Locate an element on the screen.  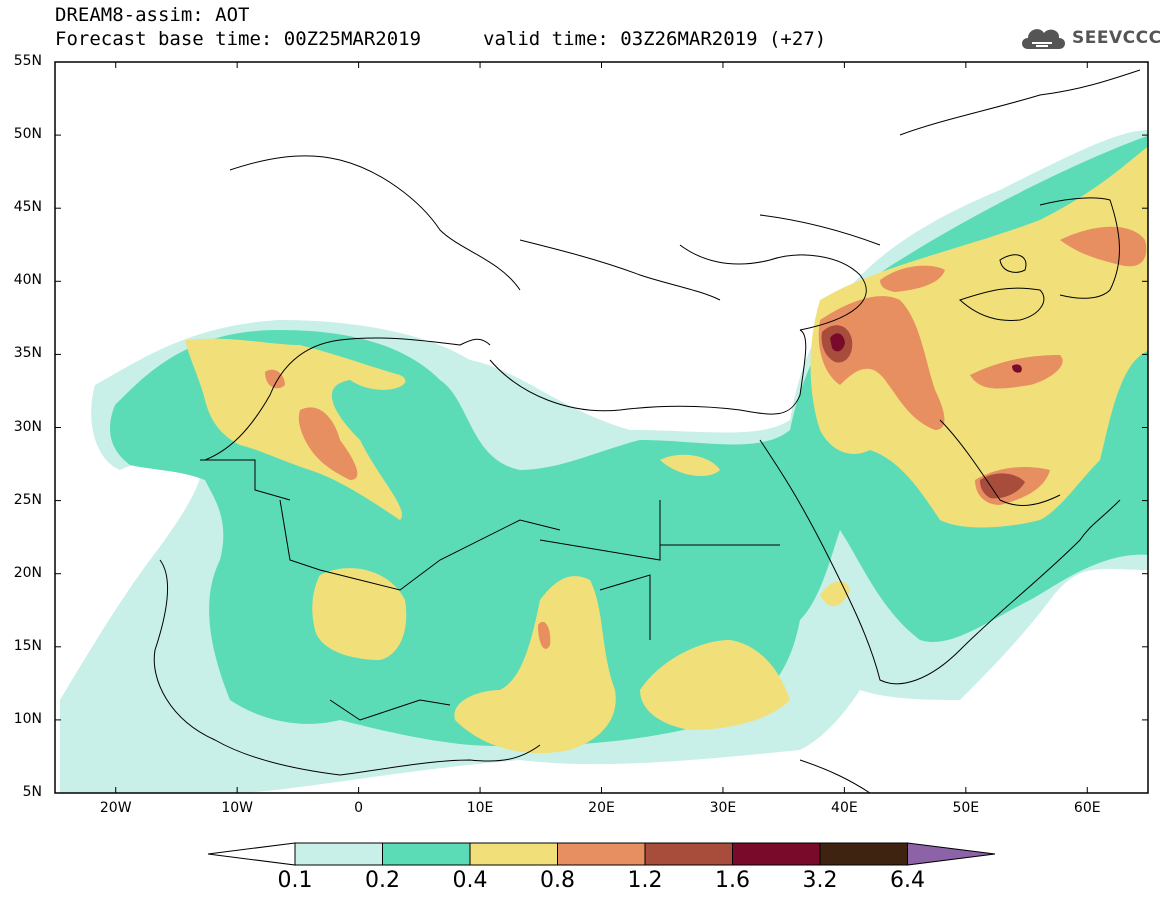
lat-tick-label: 5N is located at coordinates (32, 792).